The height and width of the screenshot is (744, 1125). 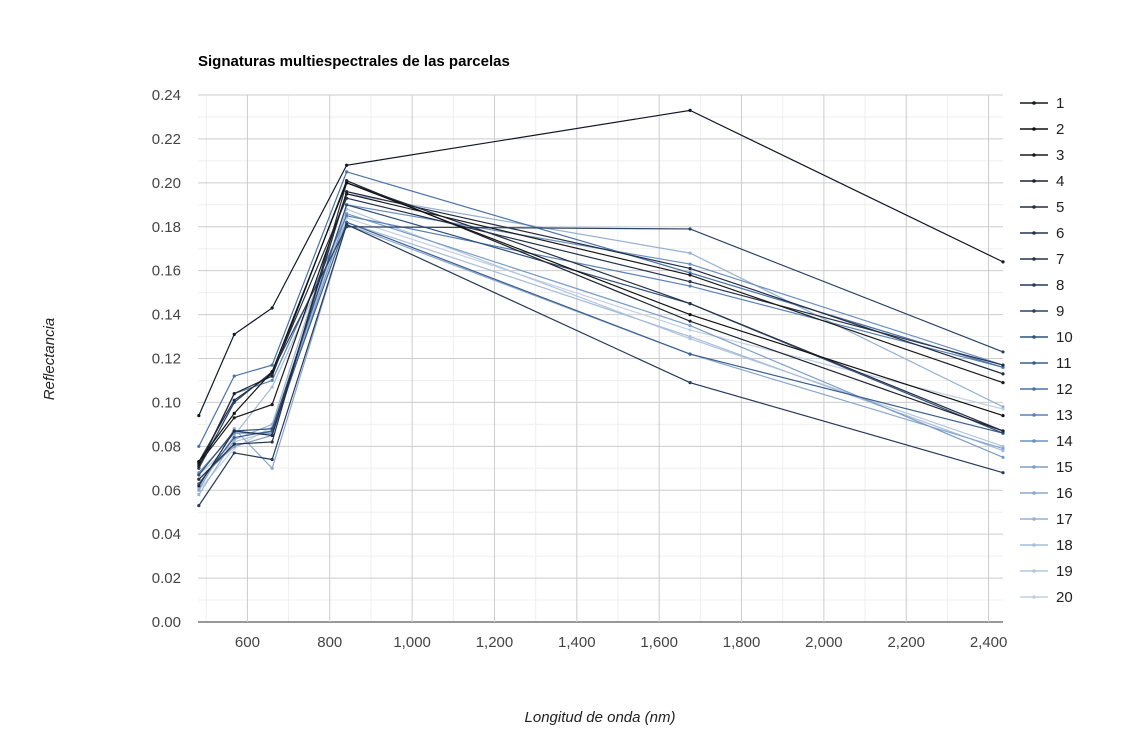 I want to click on legend-item: 7, so click(x=1042, y=259).